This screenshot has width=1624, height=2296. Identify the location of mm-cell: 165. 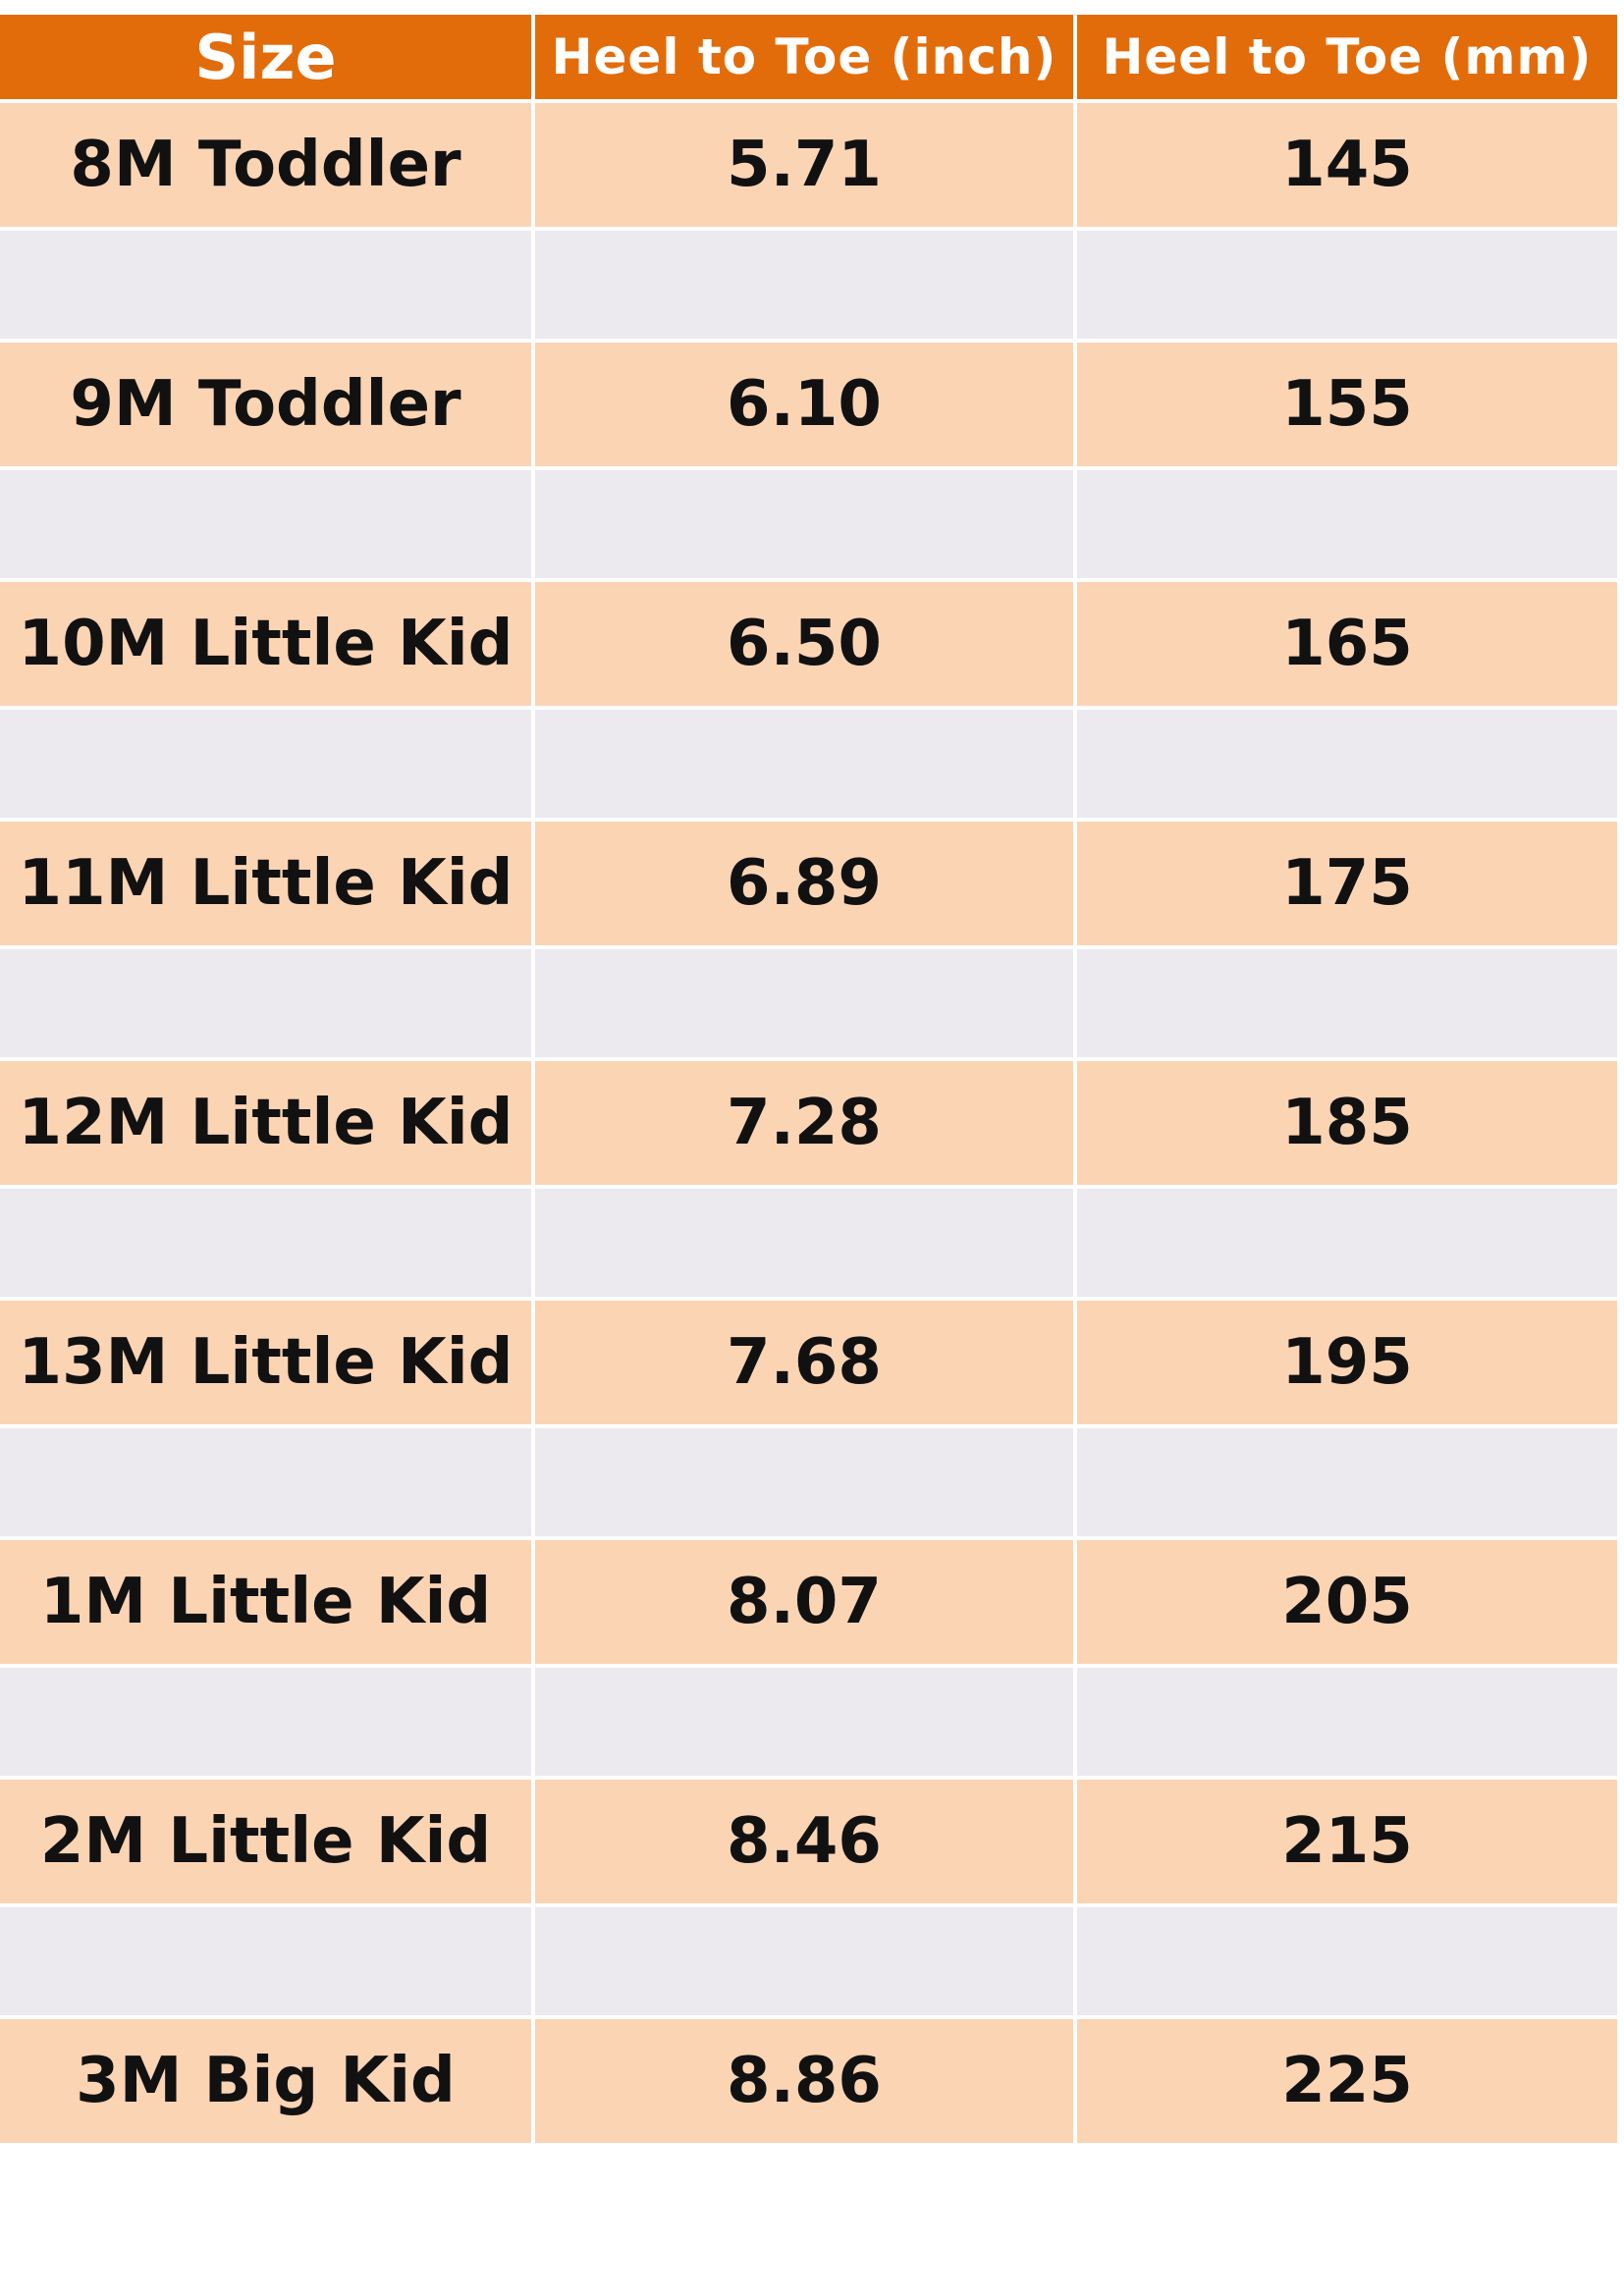
(1347, 644).